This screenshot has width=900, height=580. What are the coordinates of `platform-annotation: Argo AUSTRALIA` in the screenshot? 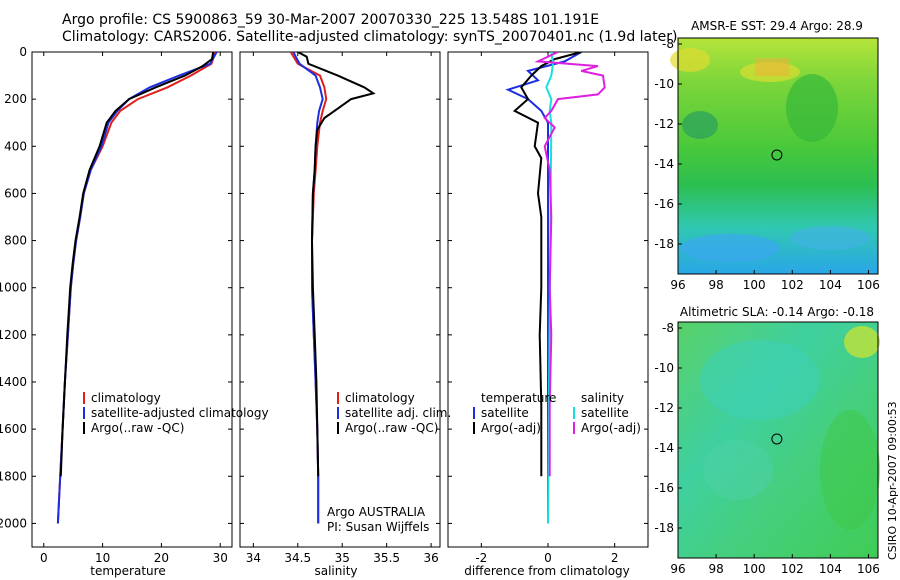 It's located at (376, 512).